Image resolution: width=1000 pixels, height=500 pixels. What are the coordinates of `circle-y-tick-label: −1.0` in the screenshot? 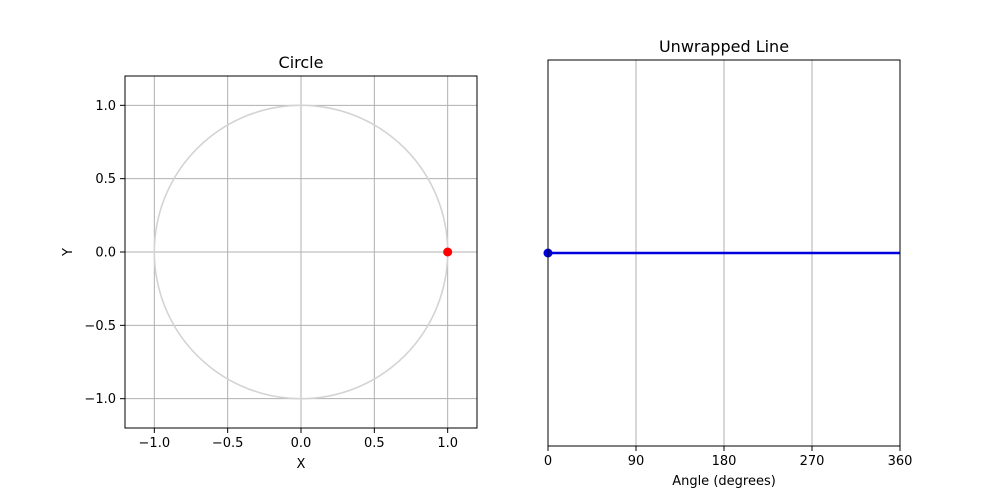 It's located at (100, 399).